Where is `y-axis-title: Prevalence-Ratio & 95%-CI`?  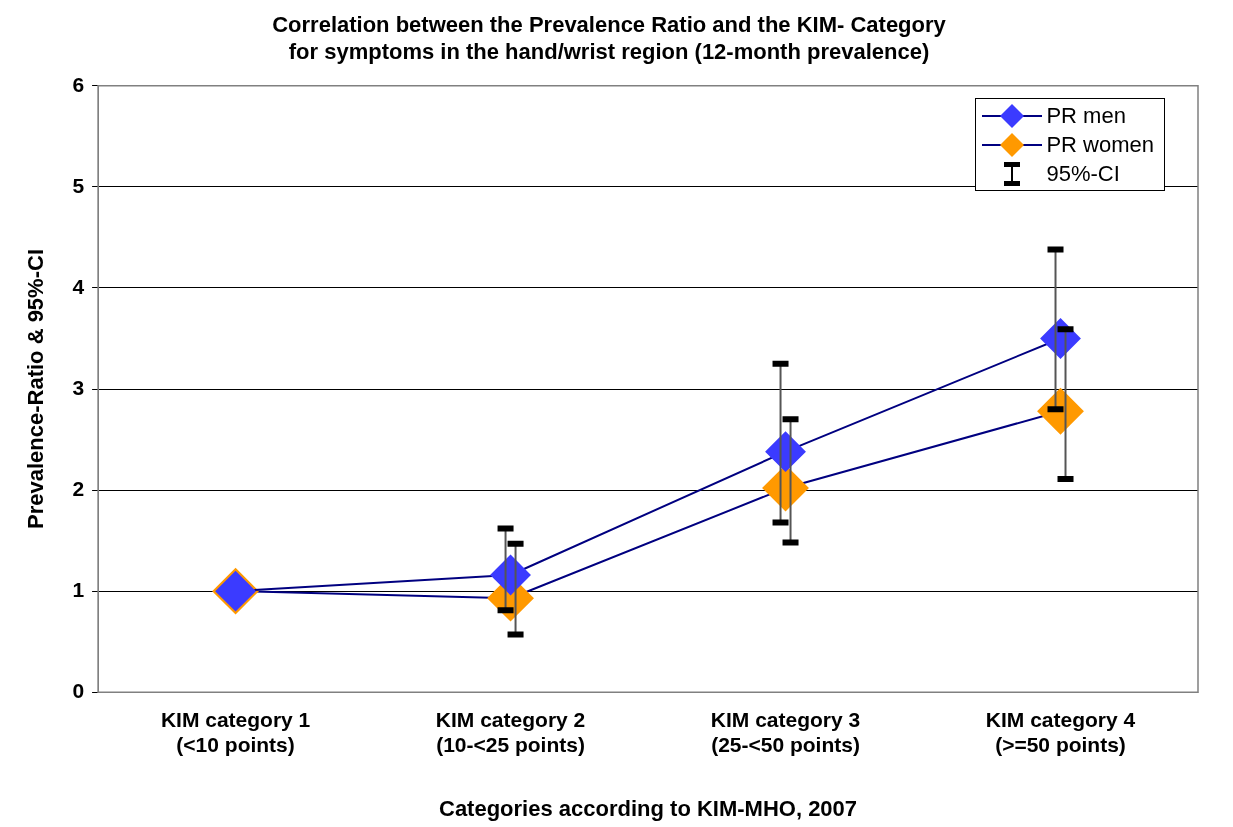 y-axis-title: Prevalence-Ratio & 95%-CI is located at coordinates (36, 389).